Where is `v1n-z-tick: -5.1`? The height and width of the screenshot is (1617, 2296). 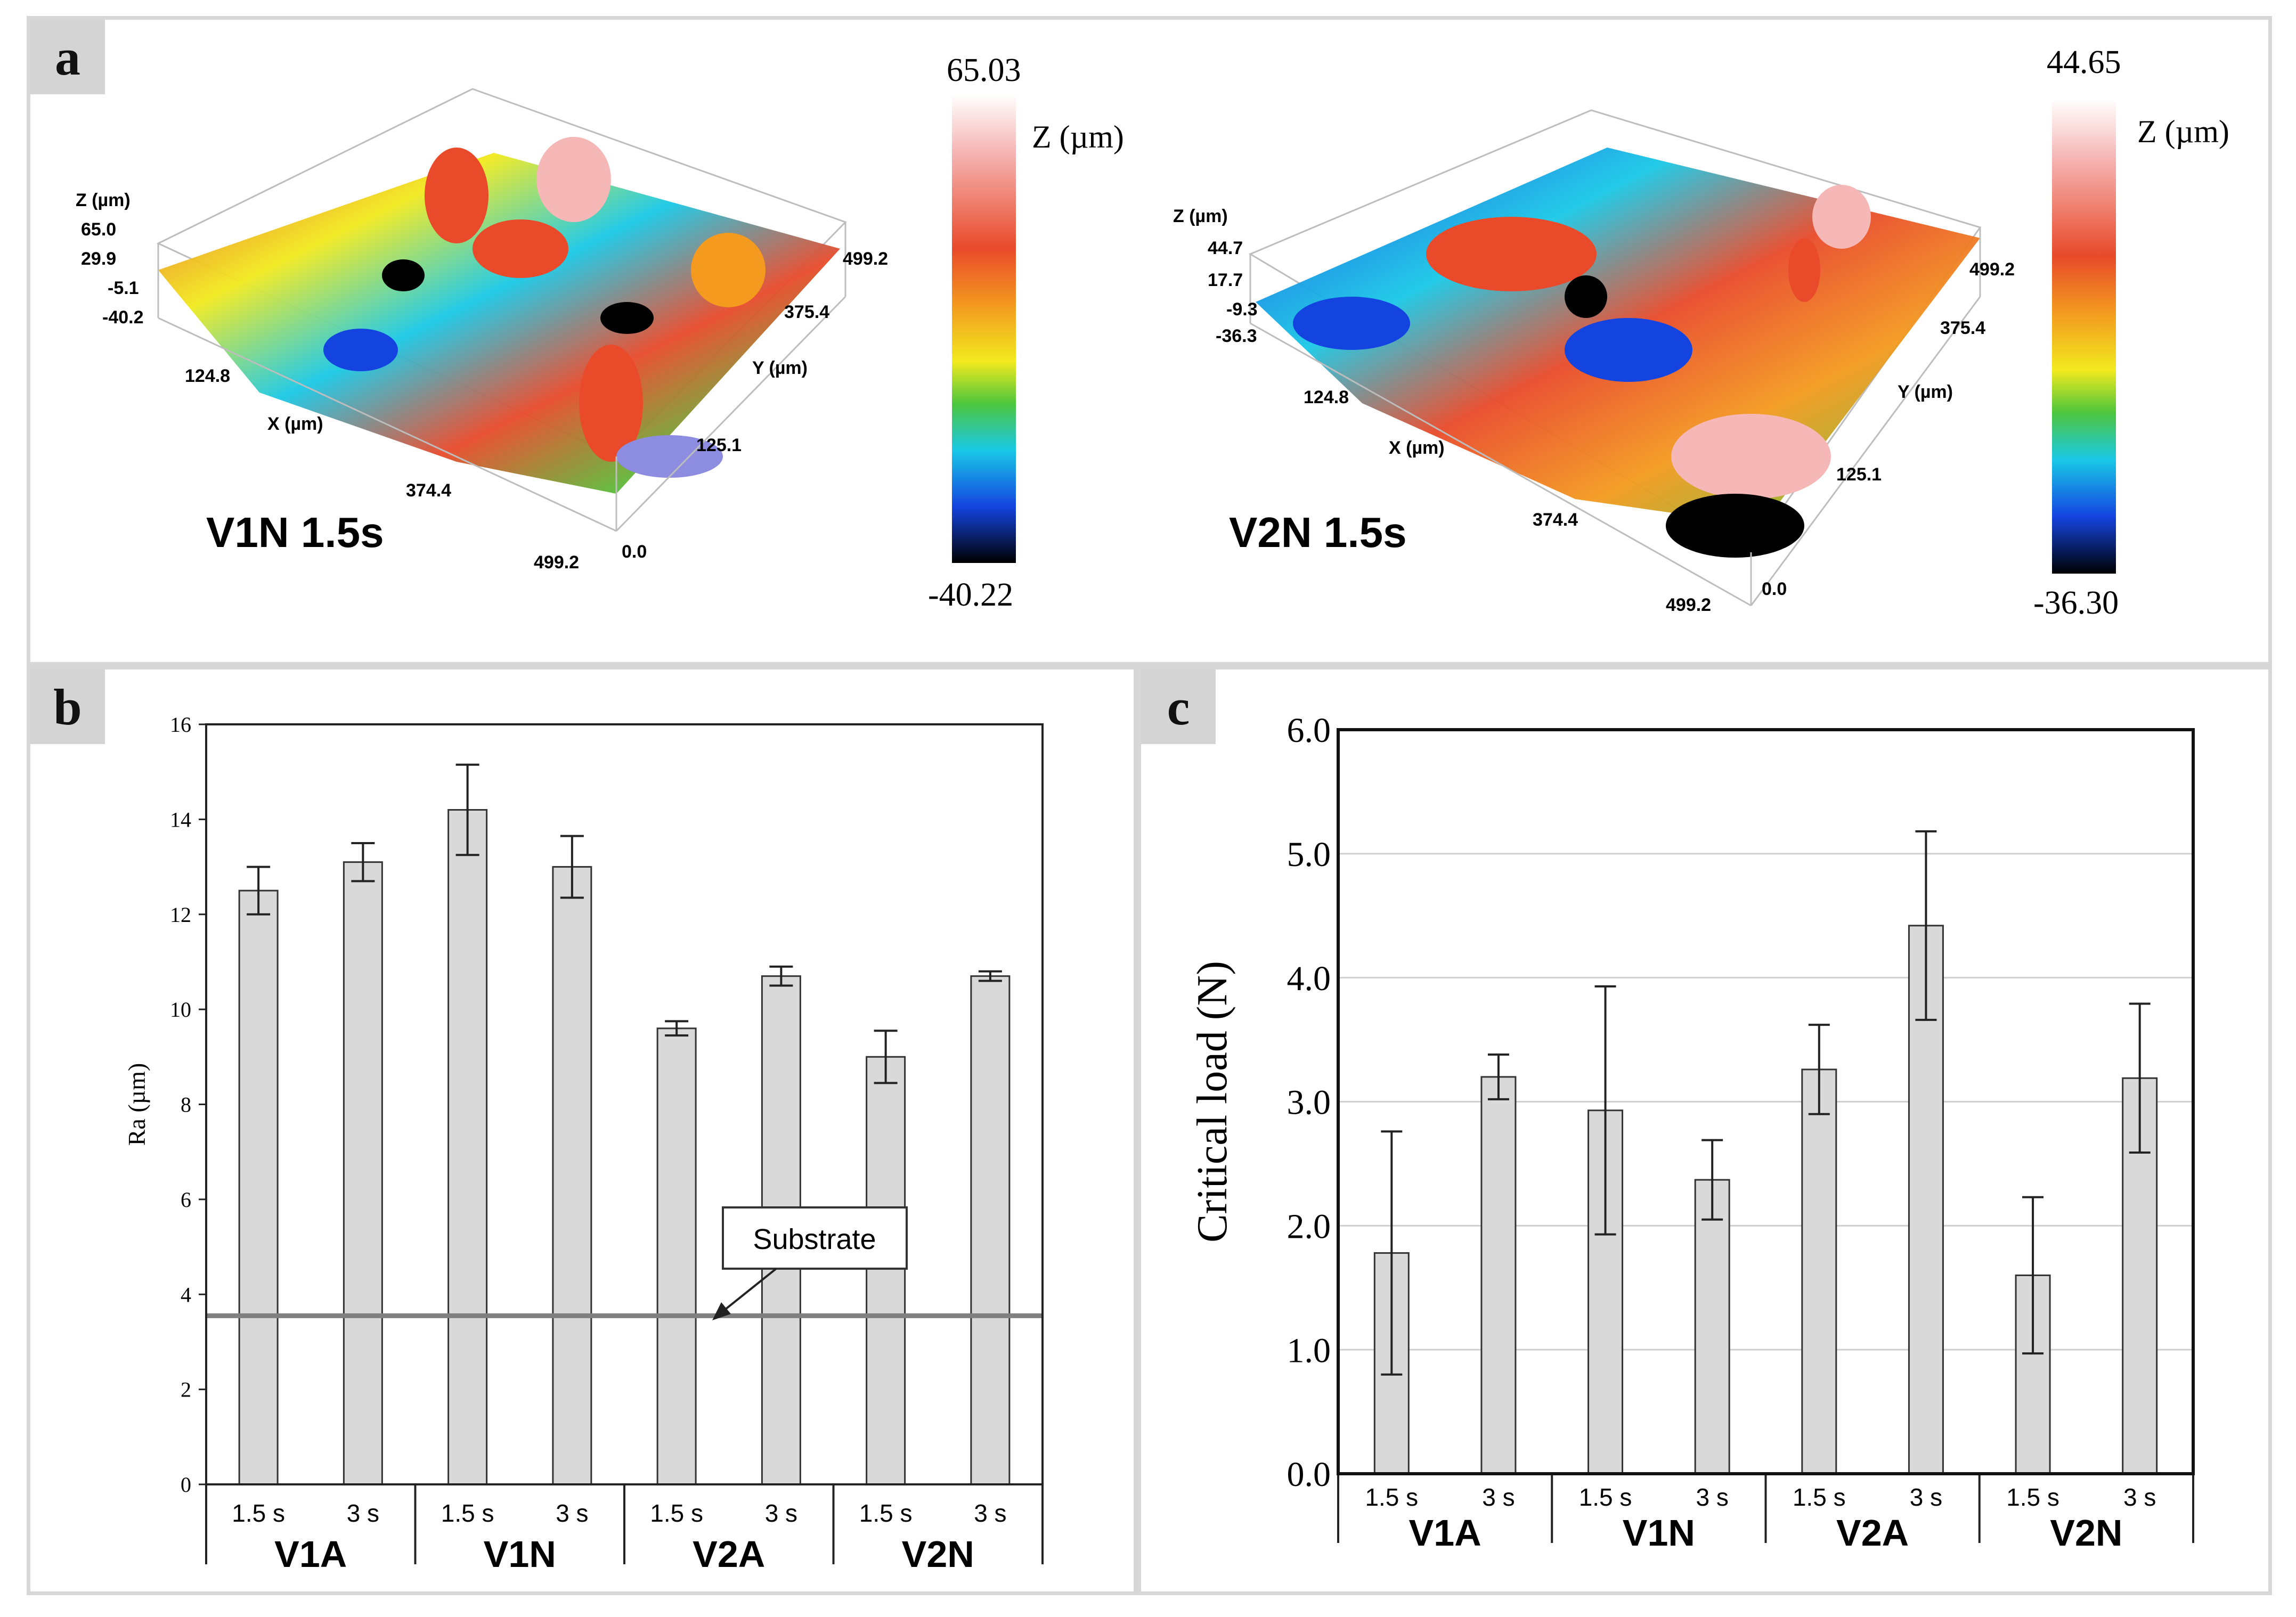 v1n-z-tick: -5.1 is located at coordinates (123, 288).